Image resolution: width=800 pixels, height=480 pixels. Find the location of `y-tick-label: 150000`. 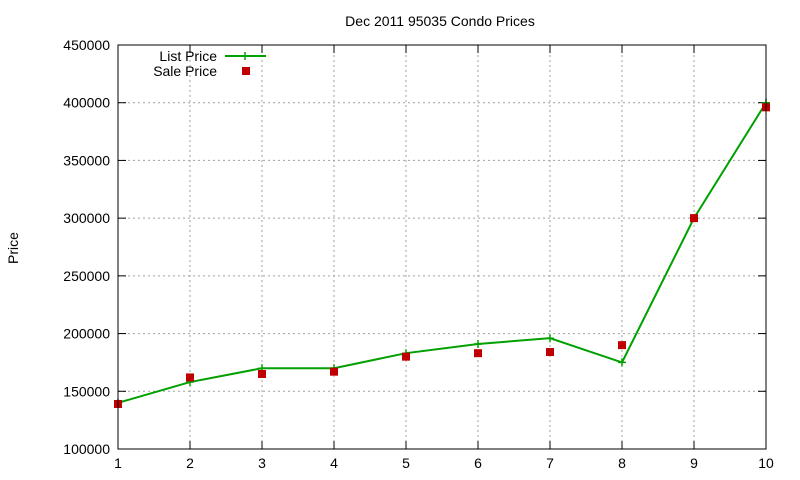

y-tick-label: 150000 is located at coordinates (86, 391).